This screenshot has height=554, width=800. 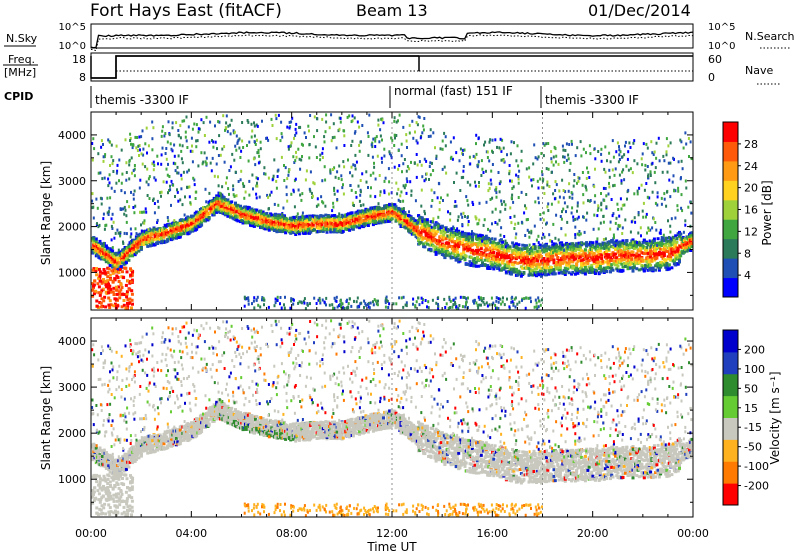 I want to click on nsky-panel: N.Sky 10^5 10^0 10^5 10^0 N.Search, so click(x=399, y=37).